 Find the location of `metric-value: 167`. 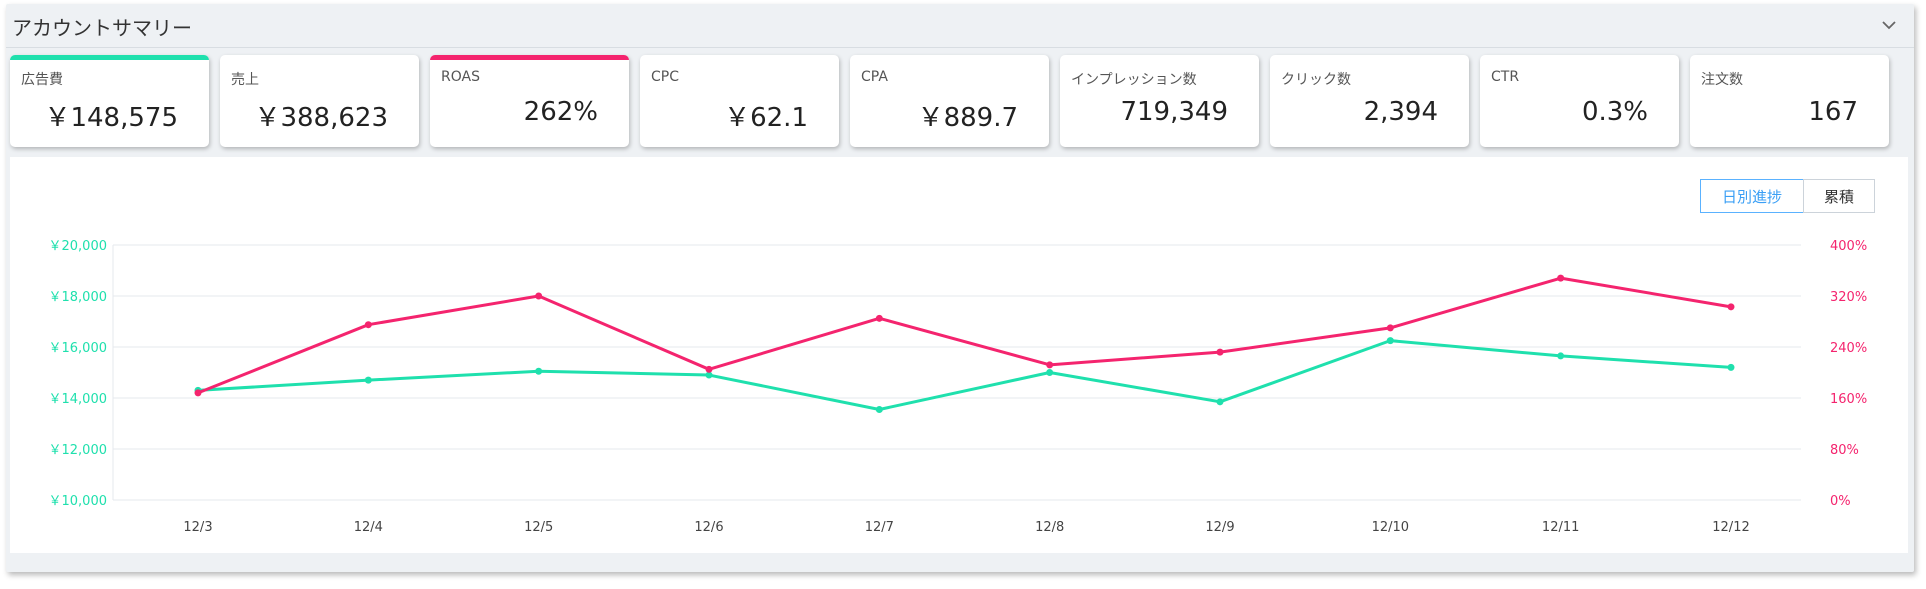

metric-value: 167 is located at coordinates (1833, 112).